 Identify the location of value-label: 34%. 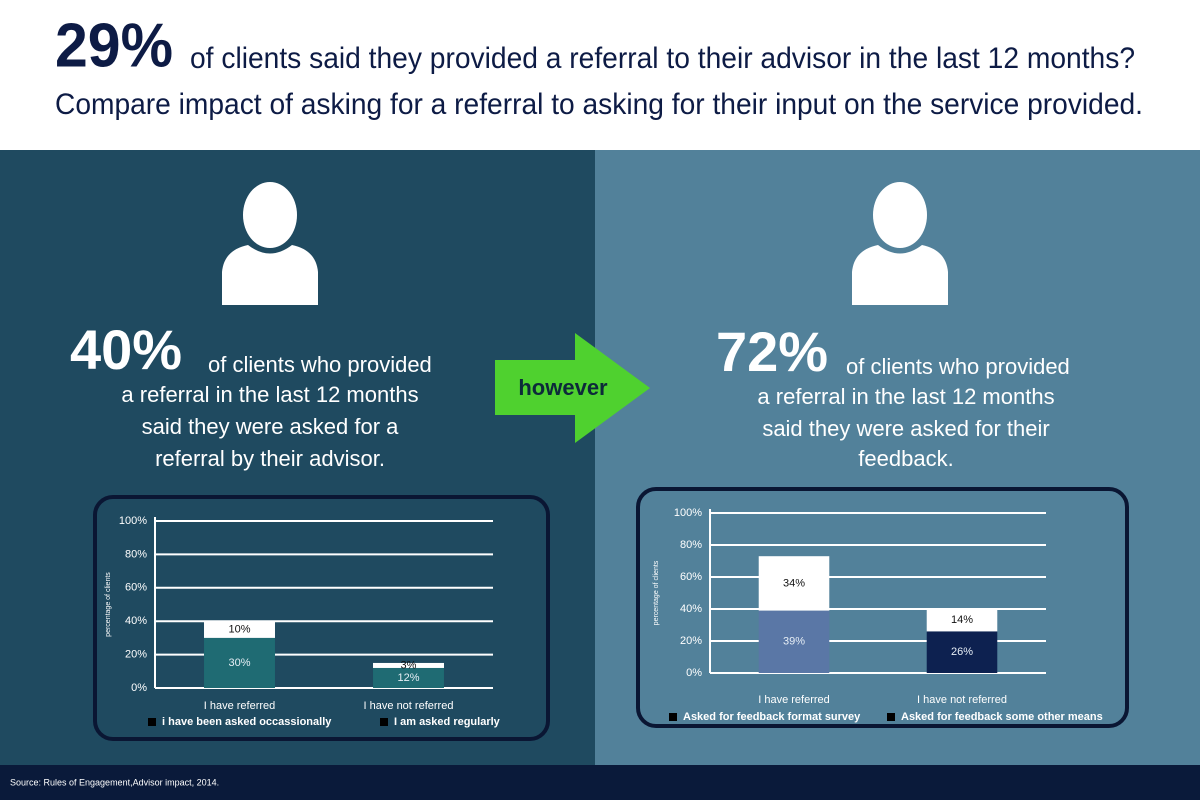
(794, 583).